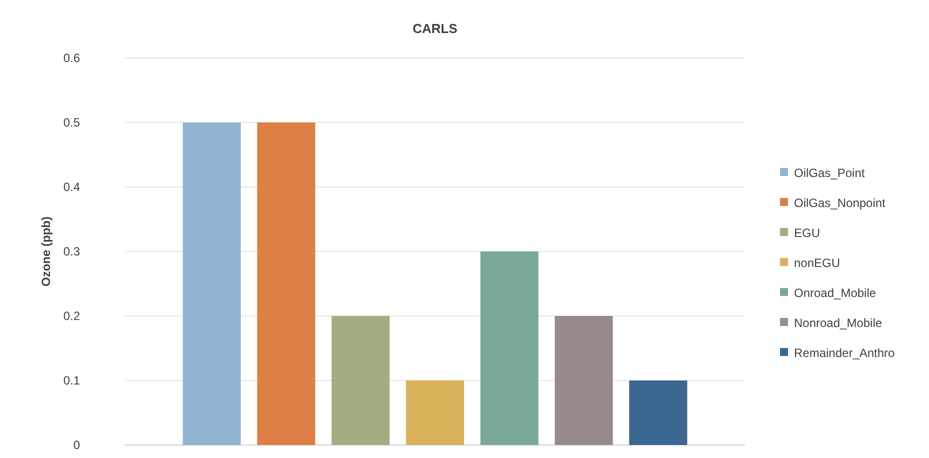 The width and height of the screenshot is (929, 458). I want to click on legend-label: Remainder_Anthro, so click(845, 353).